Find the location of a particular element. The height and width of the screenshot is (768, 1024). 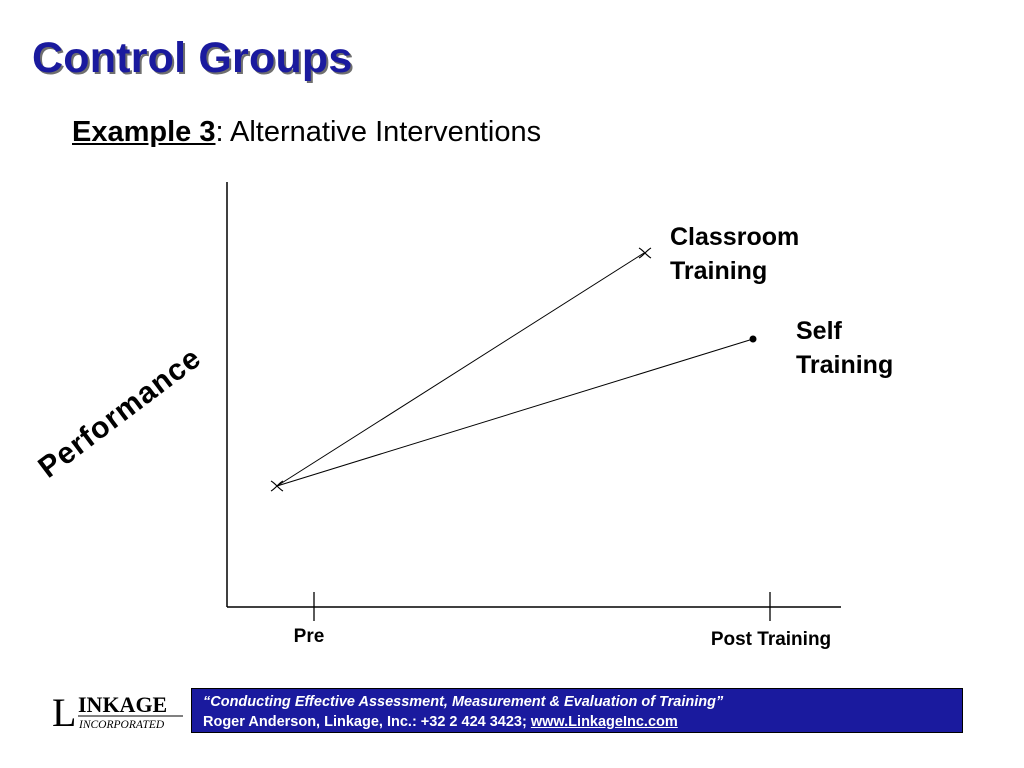

classroom-label-line2: Training is located at coordinates (718, 271).